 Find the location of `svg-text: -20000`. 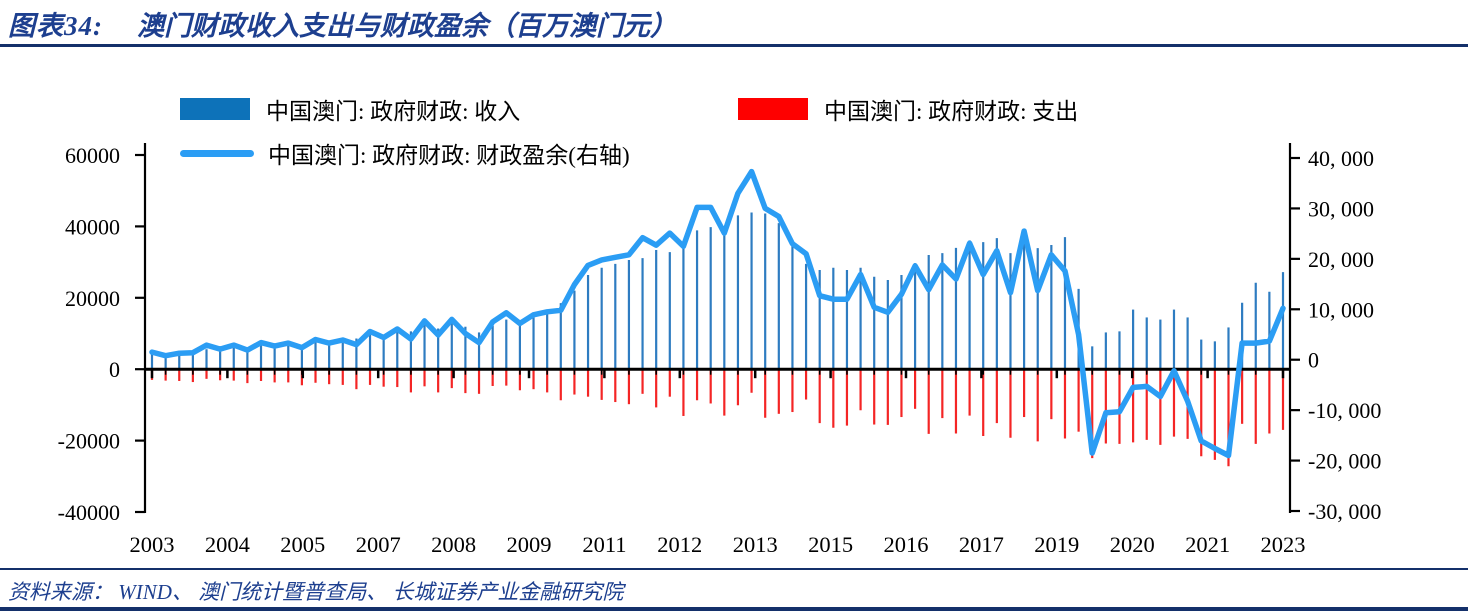

svg-text: -20000 is located at coordinates (89, 441).